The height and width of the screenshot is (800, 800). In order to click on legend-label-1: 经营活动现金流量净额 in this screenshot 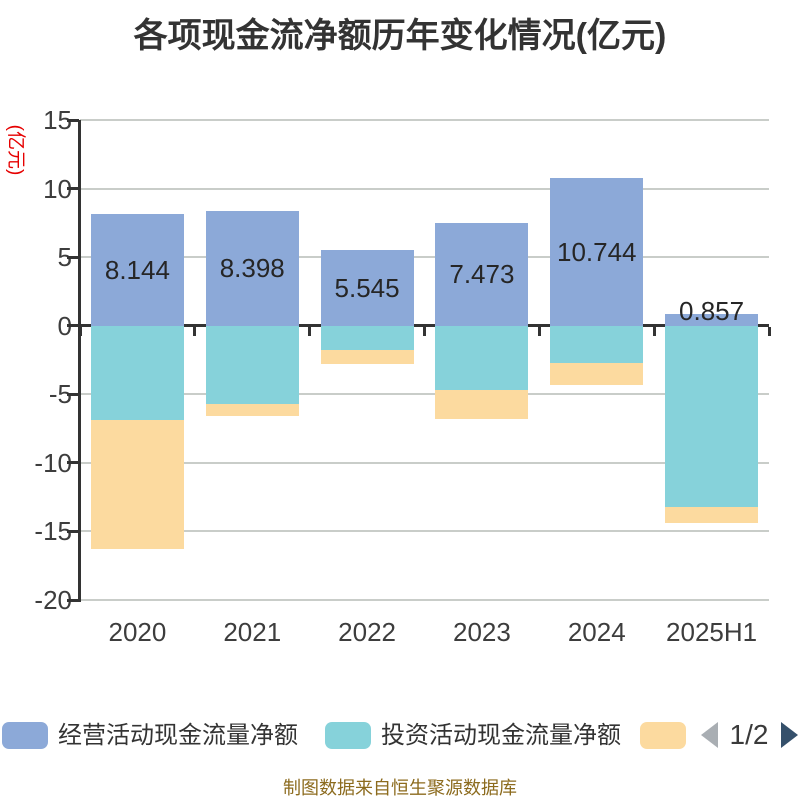, I will do `click(178, 735)`.